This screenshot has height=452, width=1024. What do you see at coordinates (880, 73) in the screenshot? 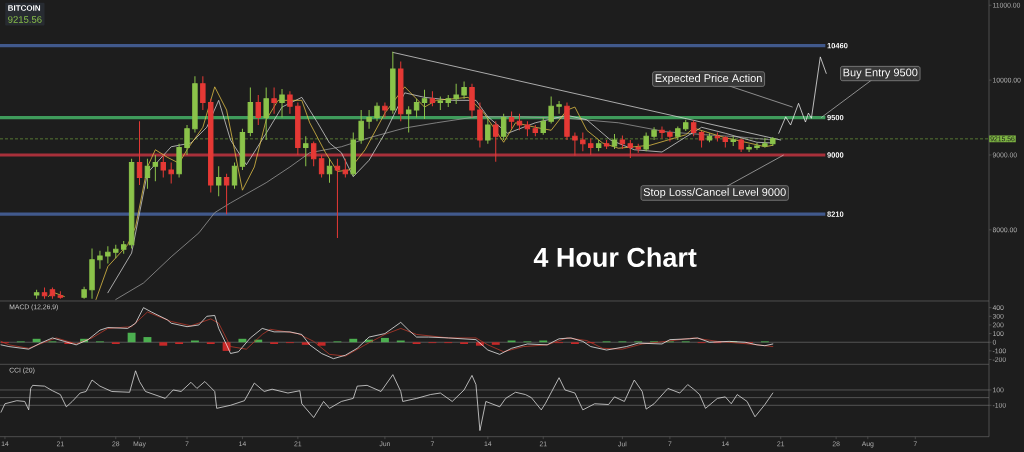
I see `annotation: Buy Entry 9500` at bounding box center [880, 73].